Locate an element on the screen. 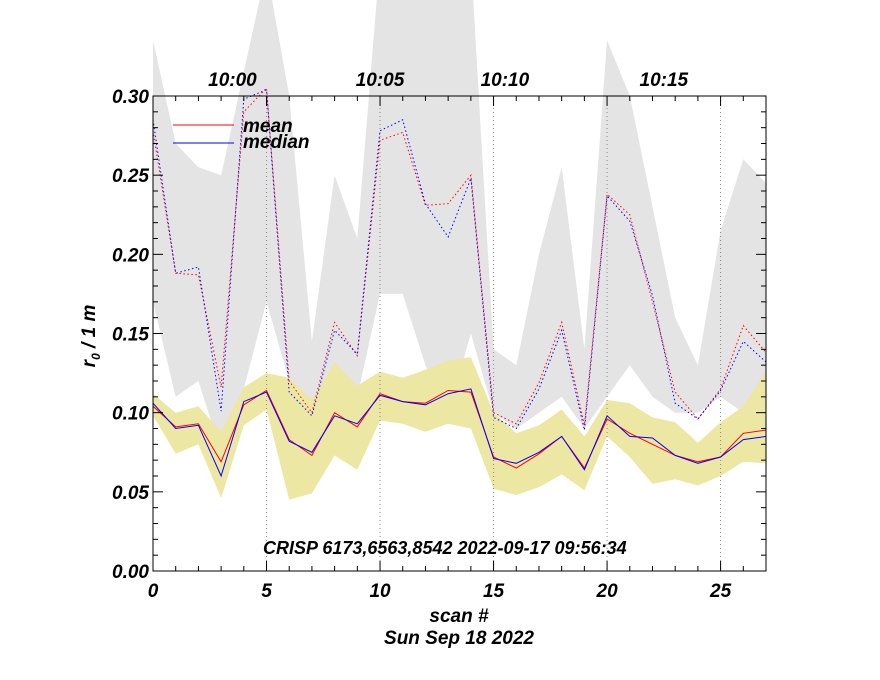 The image size is (880, 680). scatter-bands-overlay is located at coordinates (391, 48).